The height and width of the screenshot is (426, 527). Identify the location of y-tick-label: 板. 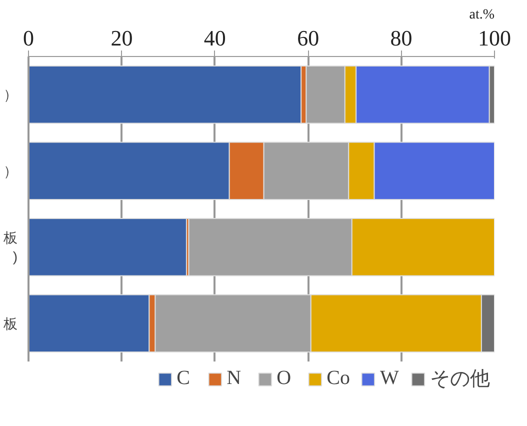
(10, 323).